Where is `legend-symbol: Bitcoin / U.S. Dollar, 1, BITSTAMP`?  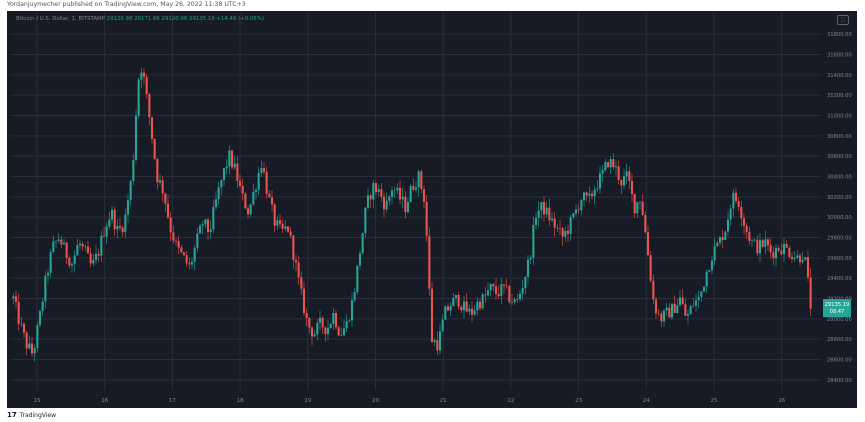
legend-symbol: Bitcoin / U.S. Dollar, 1, BITSTAMP is located at coordinates (60, 19).